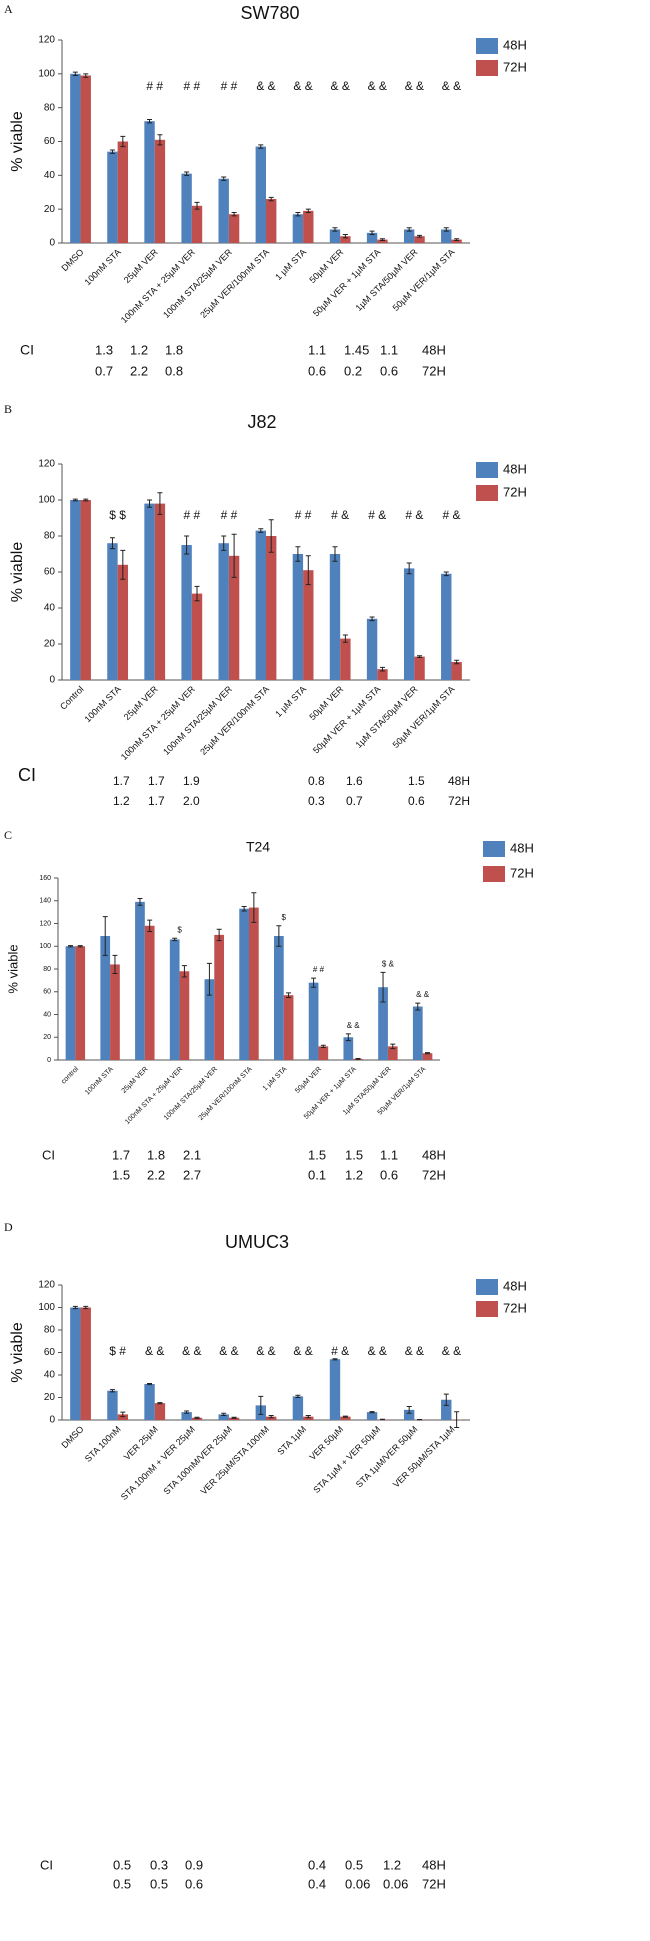 The height and width of the screenshot is (1941, 650). What do you see at coordinates (317, 370) in the screenshot?
I see `ci-value: 0.6` at bounding box center [317, 370].